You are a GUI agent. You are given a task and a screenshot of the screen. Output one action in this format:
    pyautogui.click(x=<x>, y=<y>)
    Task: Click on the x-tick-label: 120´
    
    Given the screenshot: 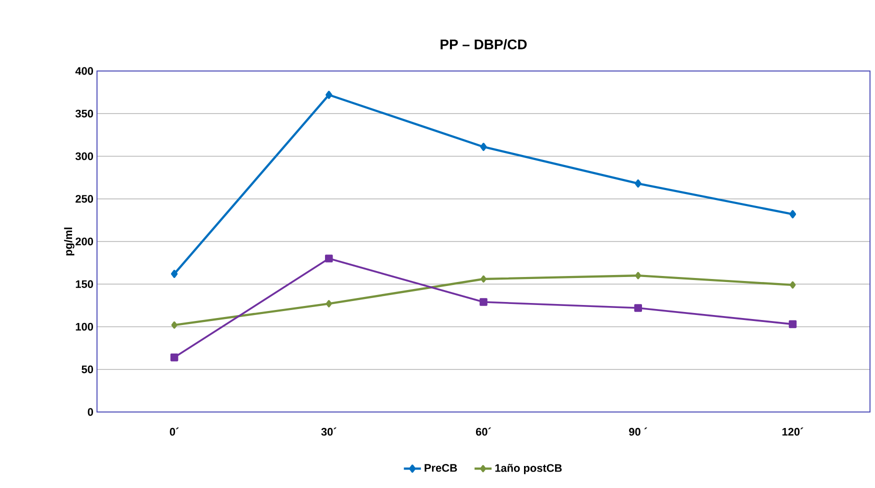 What is the action you would take?
    pyautogui.click(x=793, y=432)
    